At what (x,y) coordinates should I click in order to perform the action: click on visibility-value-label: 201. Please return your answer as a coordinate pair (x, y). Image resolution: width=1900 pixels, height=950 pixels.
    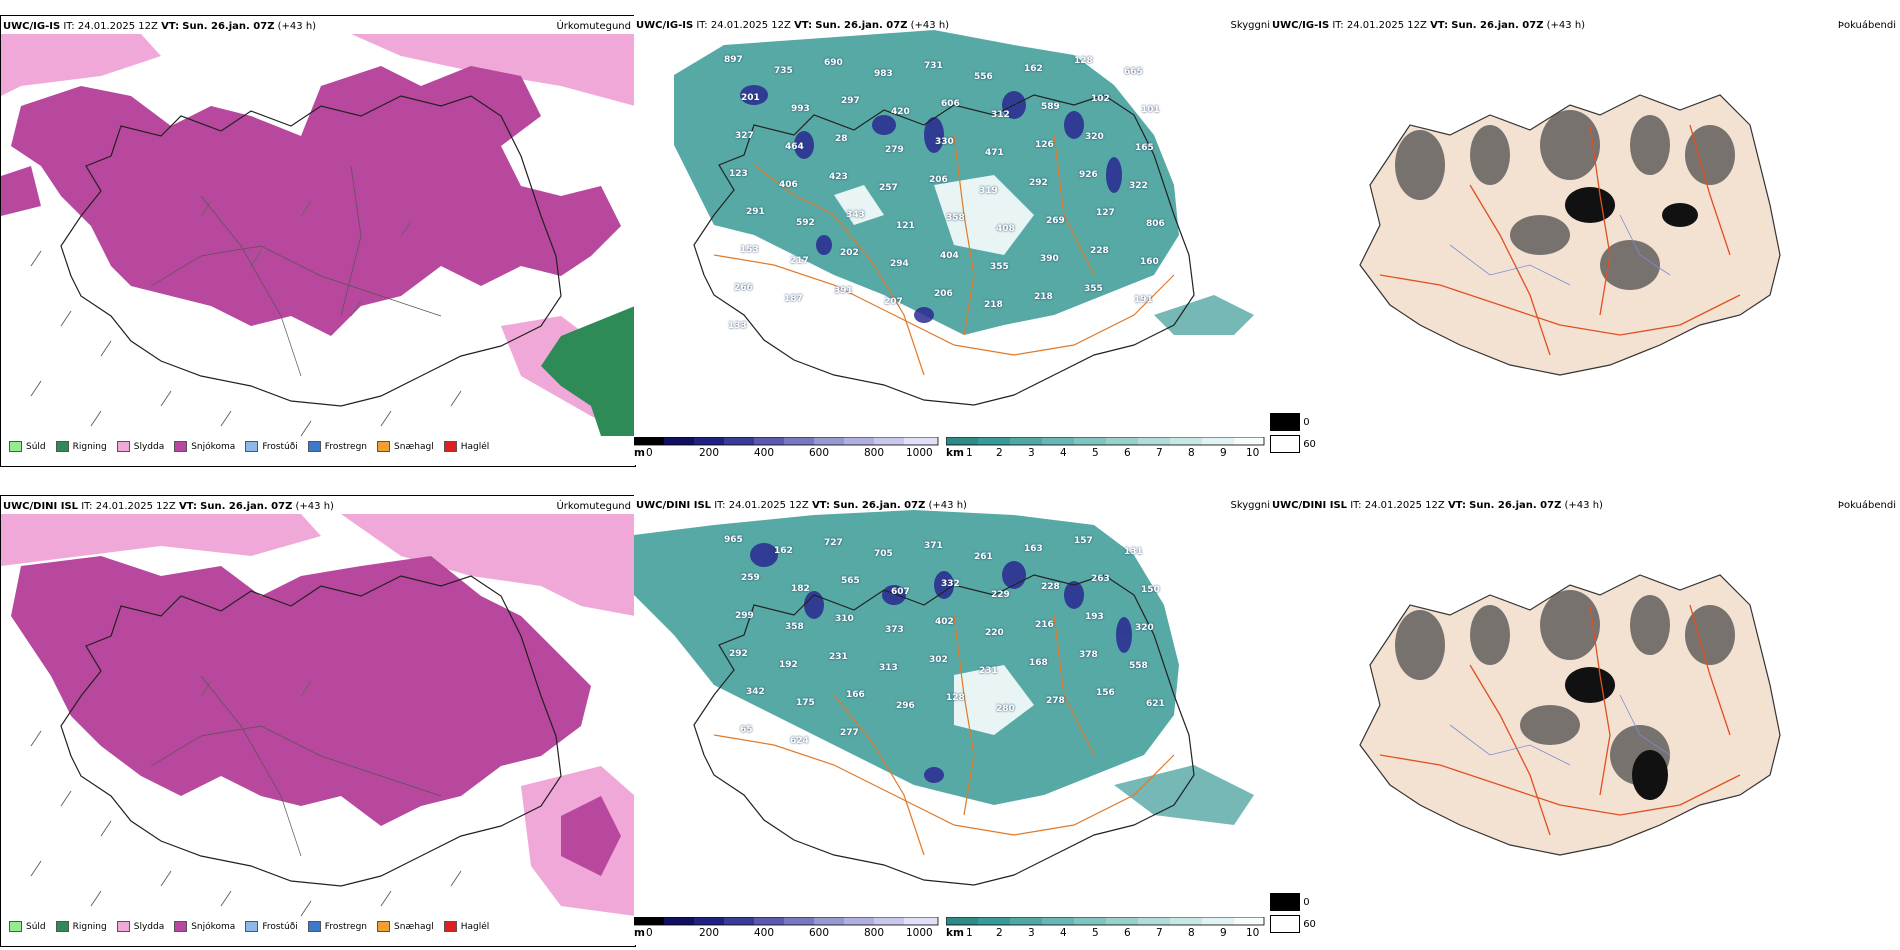
    Looking at the image, I should click on (750, 98).